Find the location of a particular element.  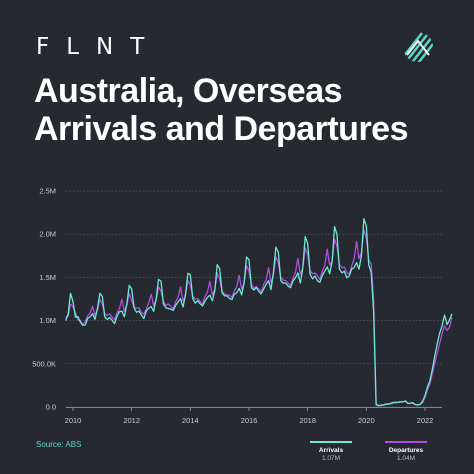

legend-item-departures: Departures 1.04M is located at coordinates (406, 451).